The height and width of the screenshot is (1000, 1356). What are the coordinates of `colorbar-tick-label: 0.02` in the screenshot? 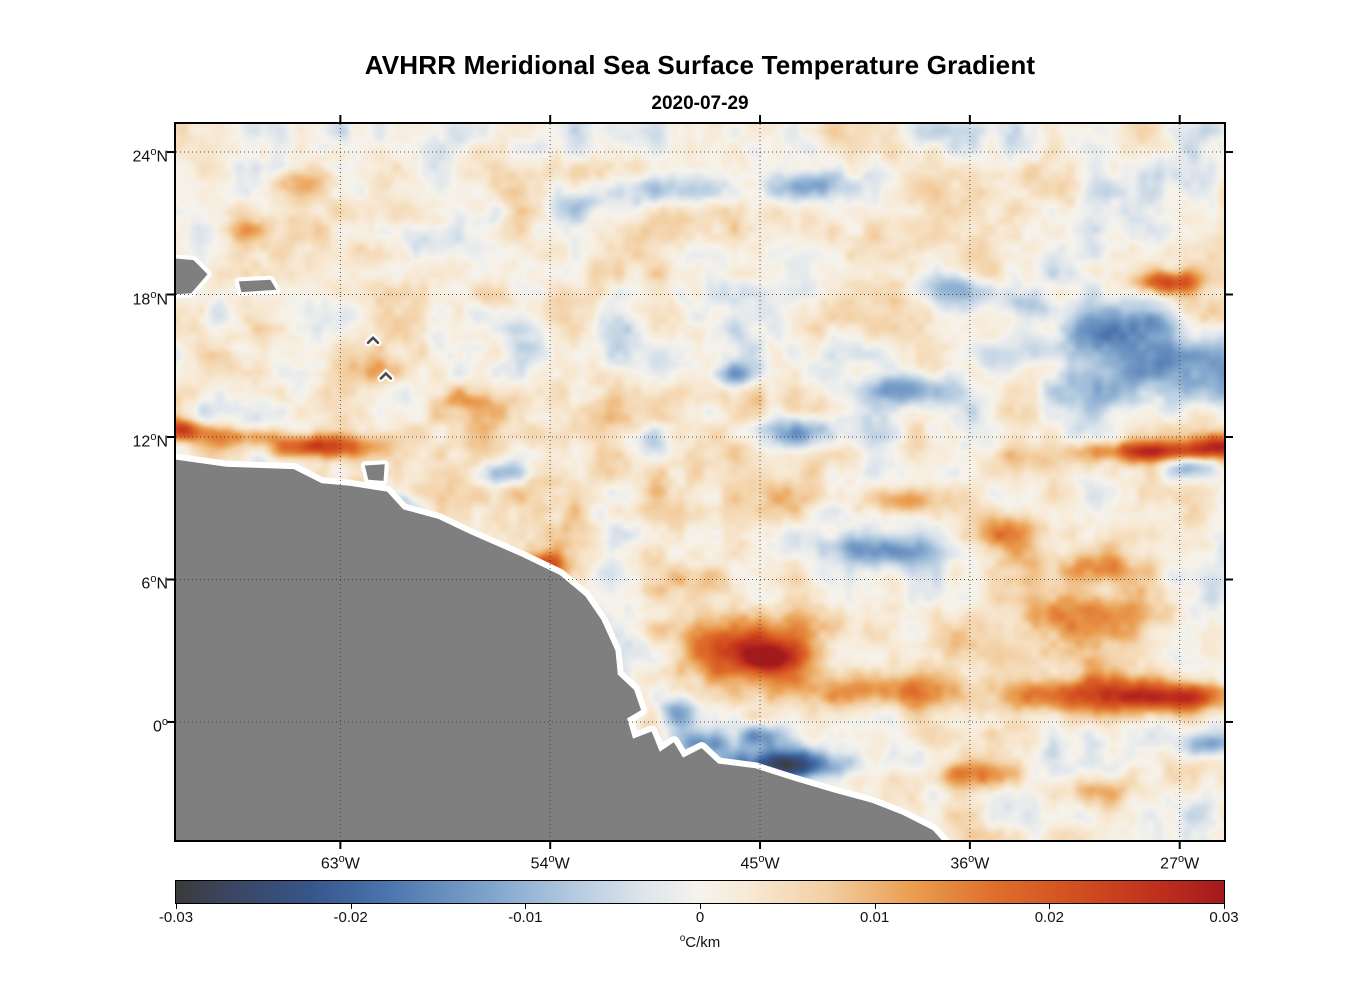 It's located at (1049, 917).